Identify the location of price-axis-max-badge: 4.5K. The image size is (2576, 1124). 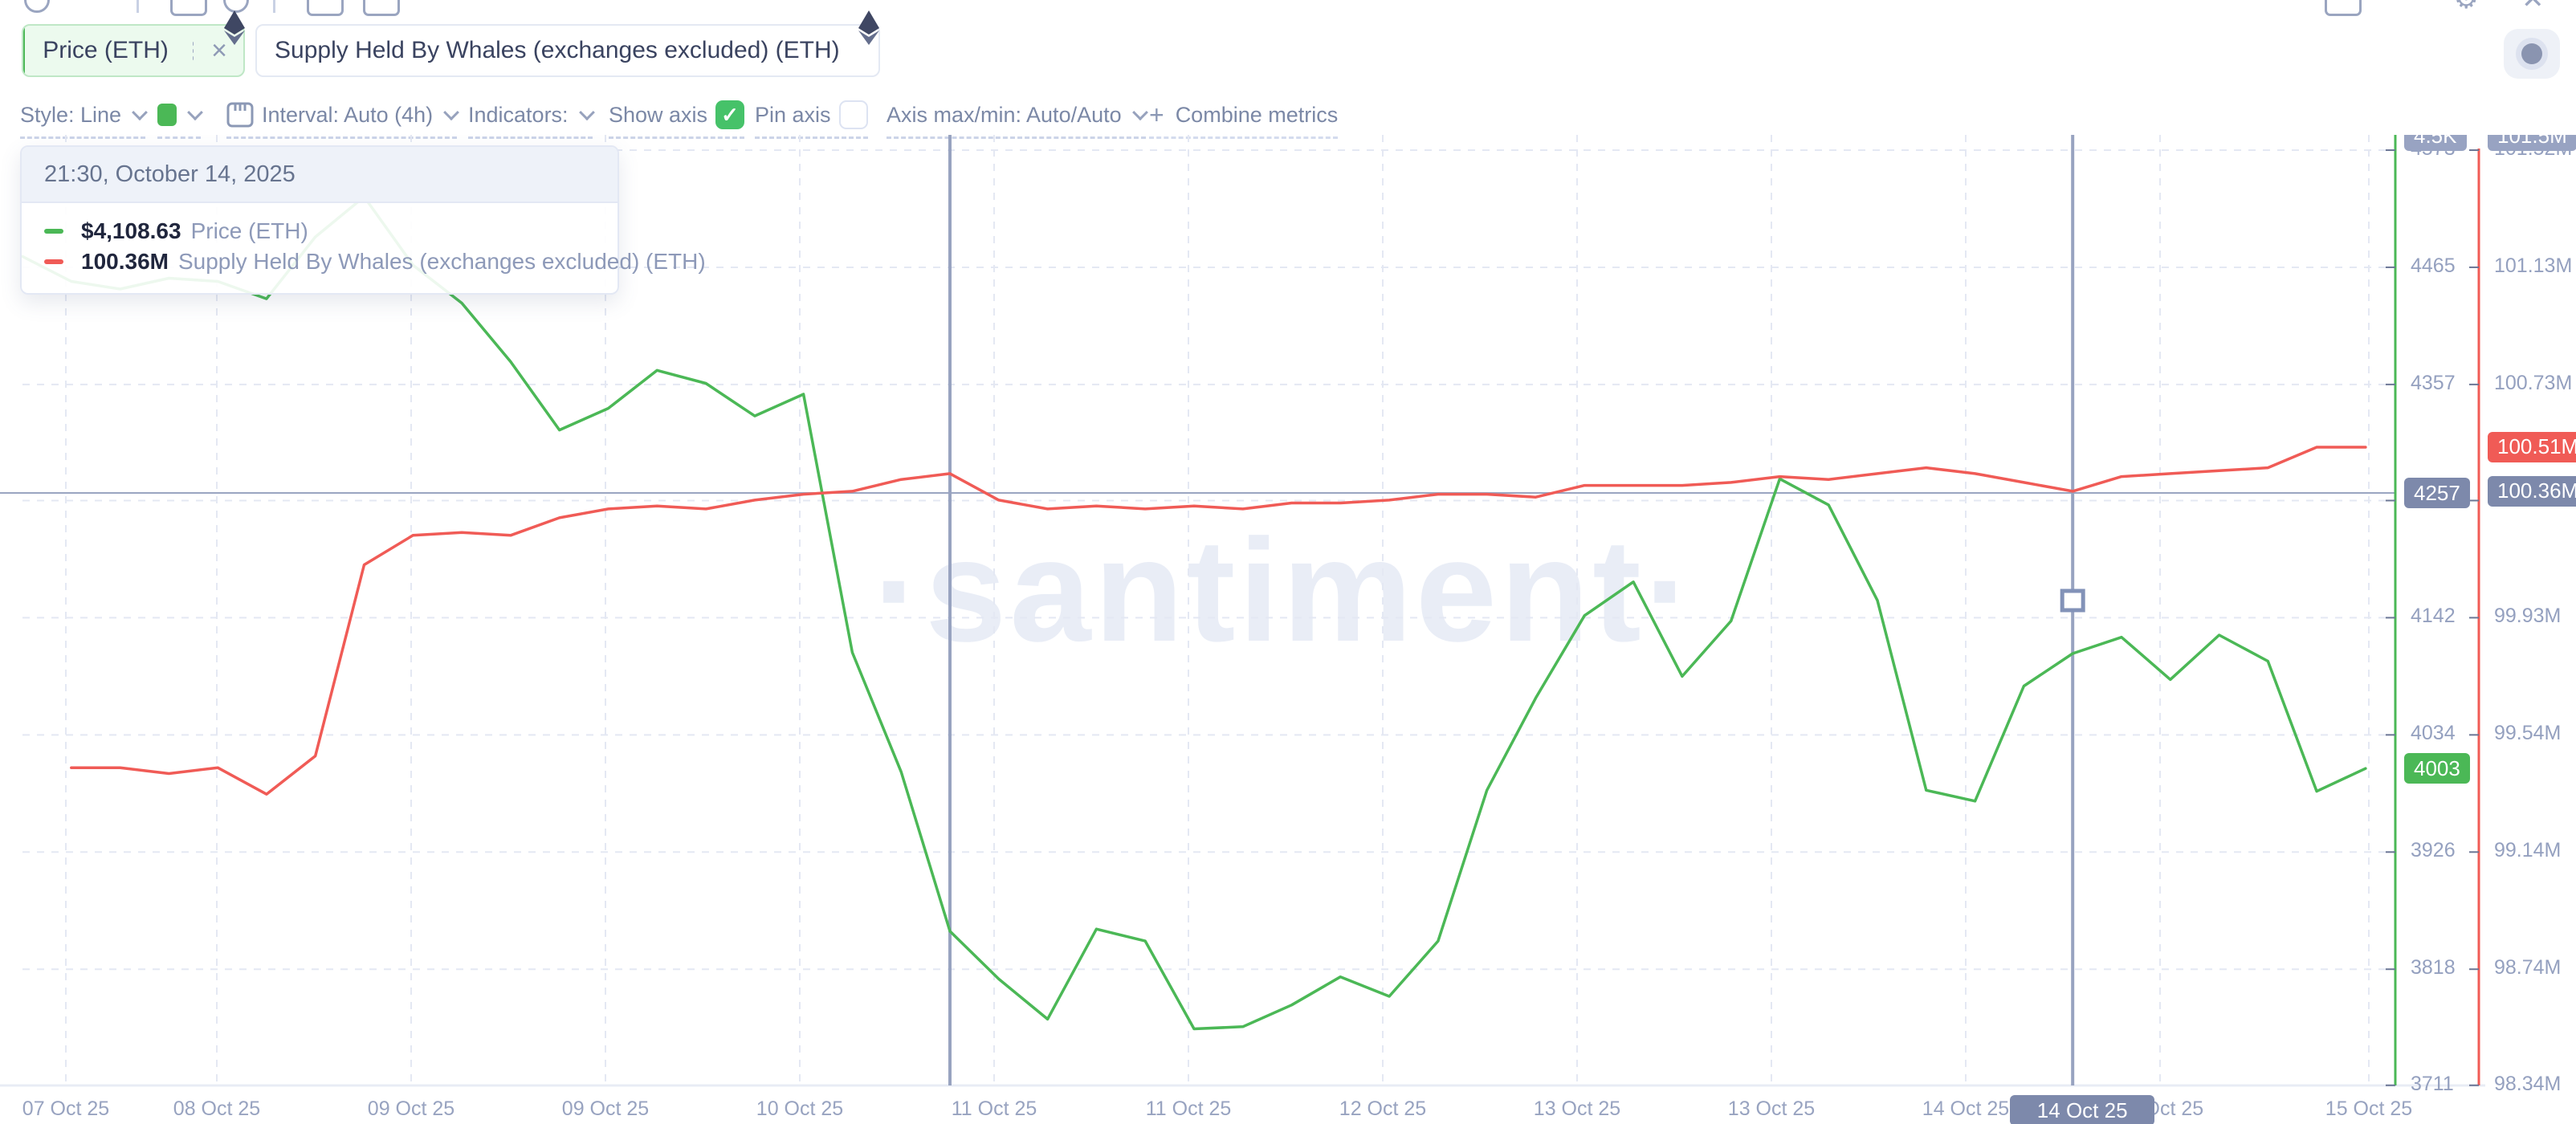
(2435, 143).